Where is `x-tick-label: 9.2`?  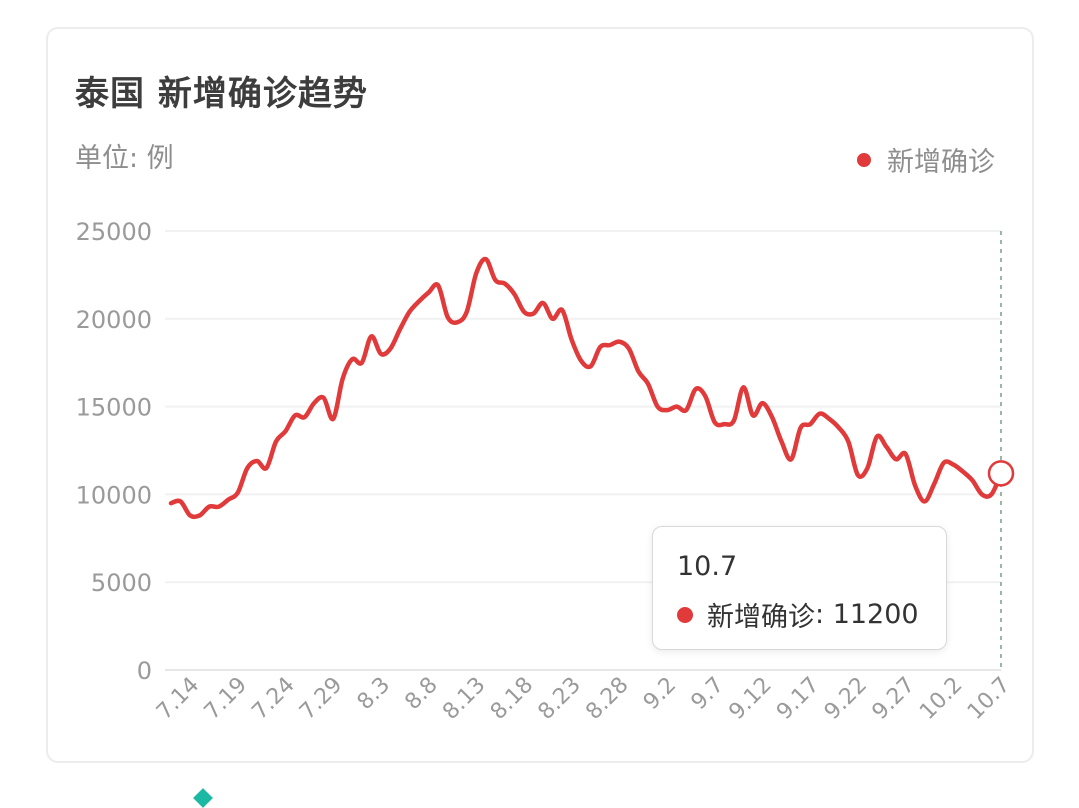 x-tick-label: 9.2 is located at coordinates (660, 694).